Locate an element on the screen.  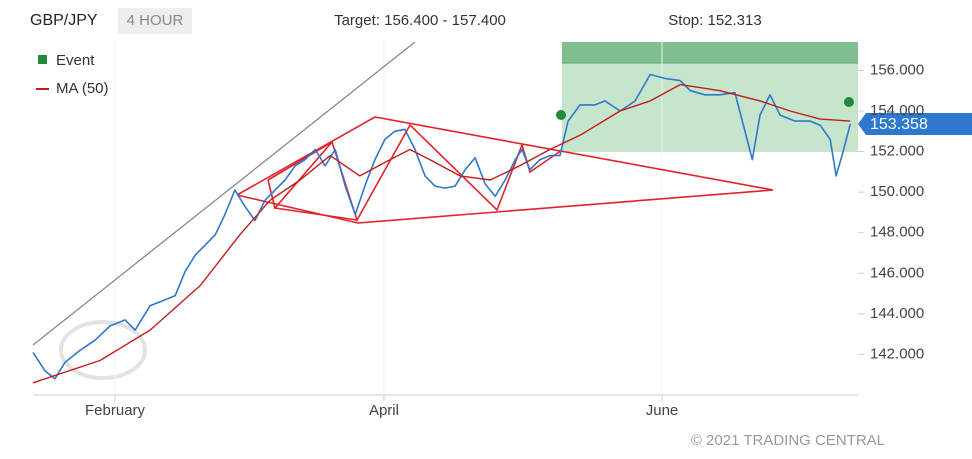
y-tick-label: 144.000 is located at coordinates (897, 313).